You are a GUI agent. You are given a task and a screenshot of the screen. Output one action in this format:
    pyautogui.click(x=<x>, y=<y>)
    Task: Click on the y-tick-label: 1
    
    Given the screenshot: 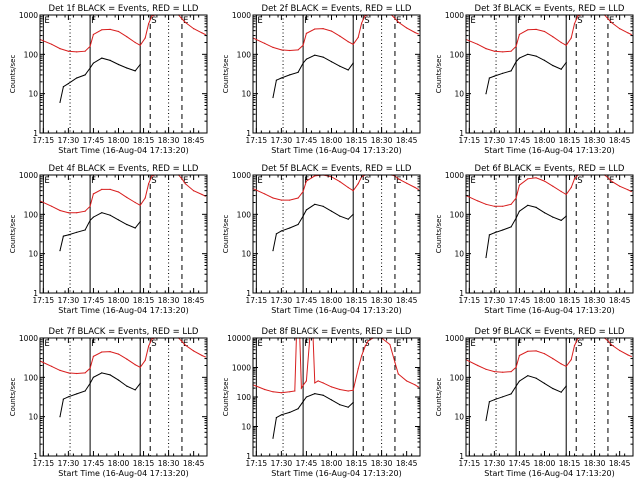 What is the action you would take?
    pyautogui.click(x=248, y=293)
    